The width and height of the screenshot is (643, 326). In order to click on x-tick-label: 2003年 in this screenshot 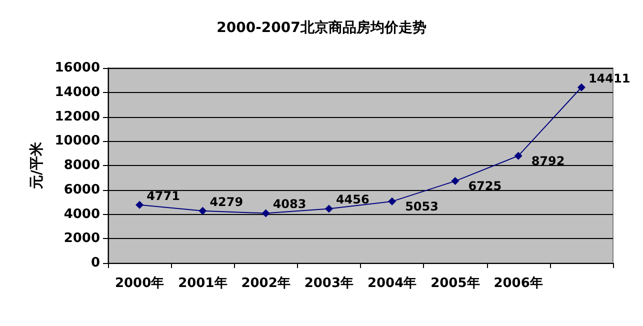, I will do `click(329, 283)`.